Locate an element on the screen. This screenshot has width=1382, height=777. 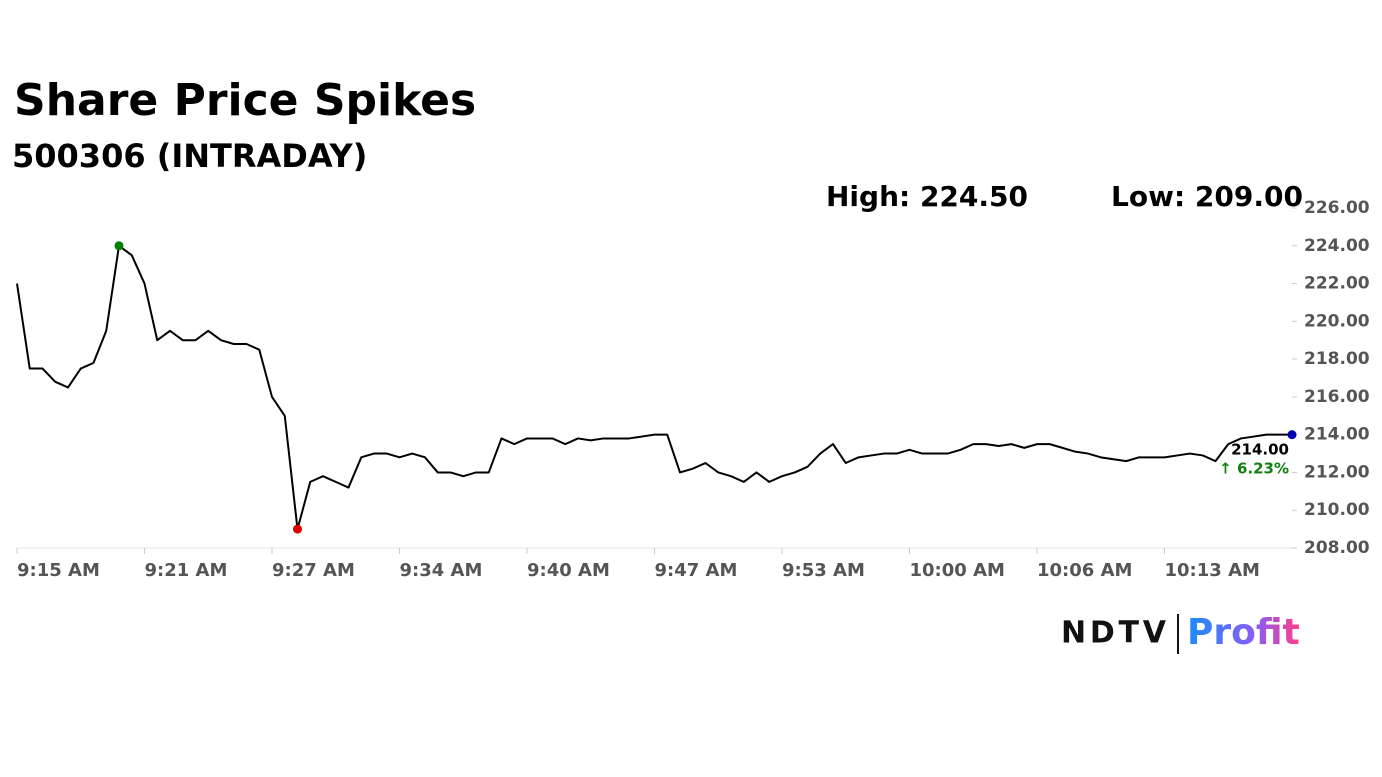
y-tick-label: 218.00 is located at coordinates (1337, 359).